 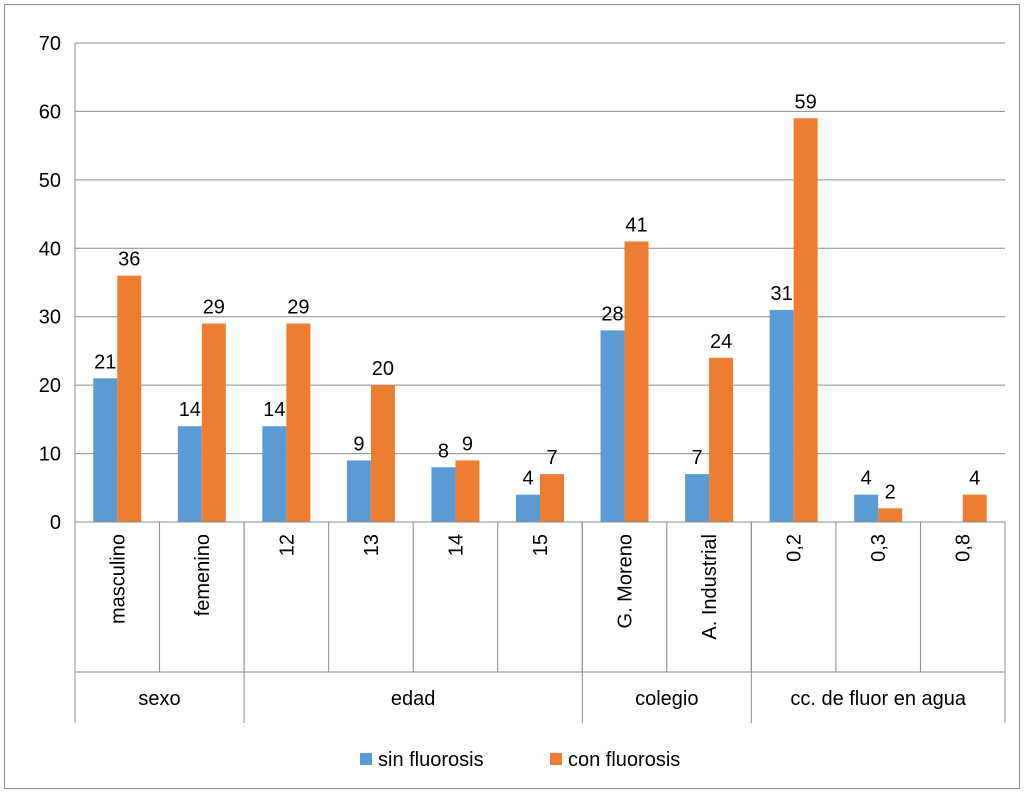 What do you see at coordinates (626, 581) in the screenshot?
I see `x-category-label: G. Moreno` at bounding box center [626, 581].